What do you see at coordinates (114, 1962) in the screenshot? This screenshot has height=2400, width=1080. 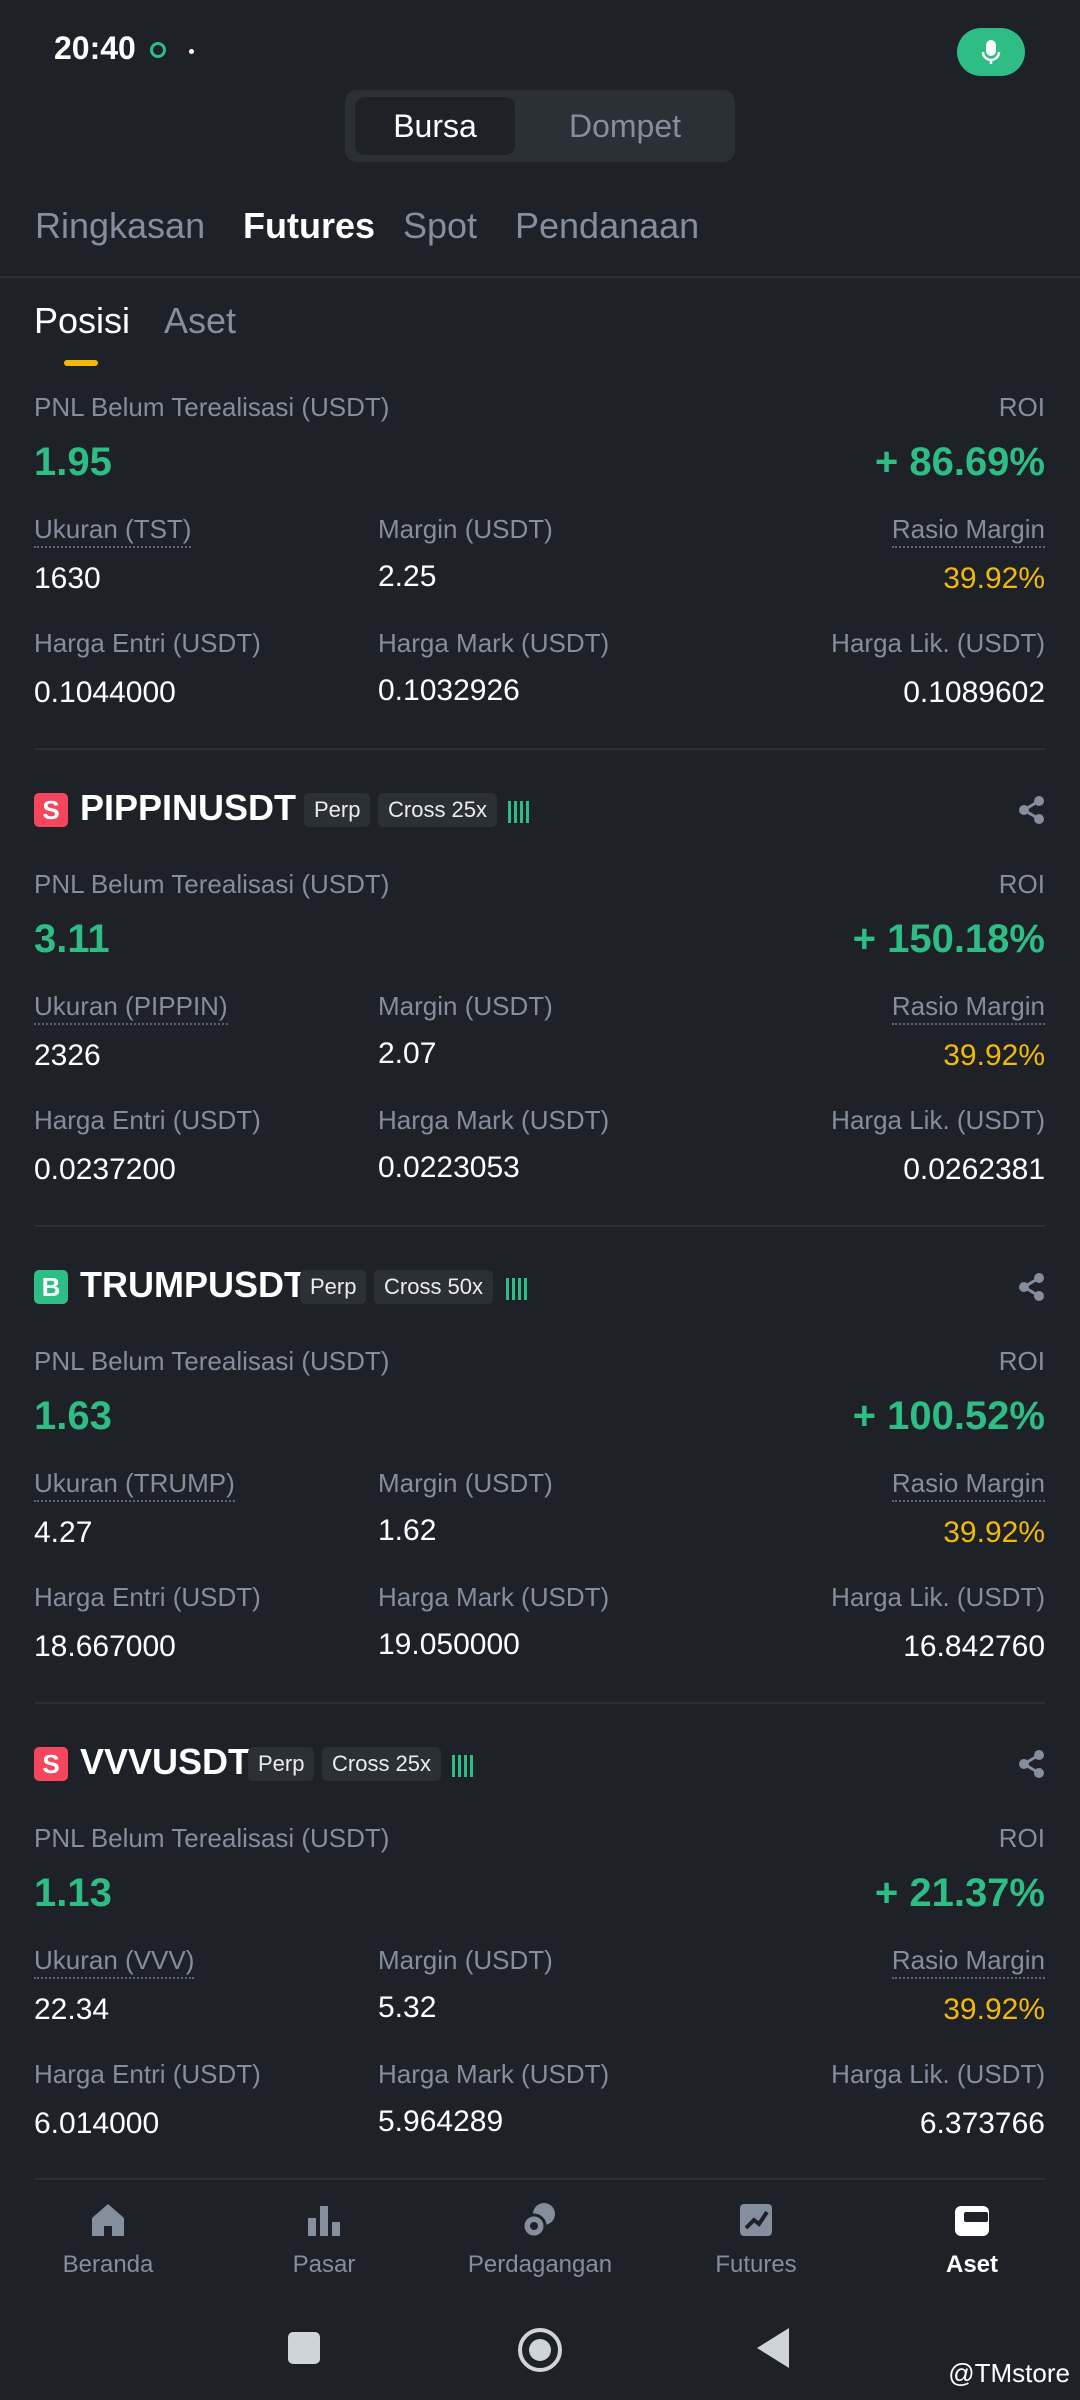 I see `size-label: Ukuran (VVV)` at bounding box center [114, 1962].